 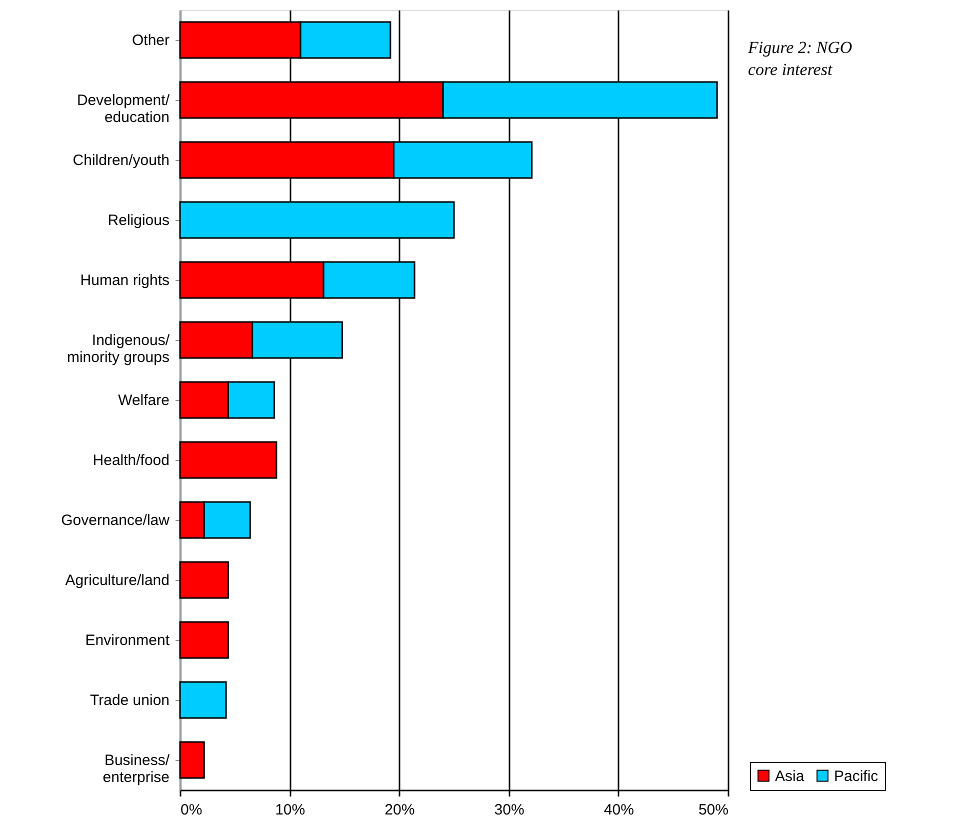 What do you see at coordinates (121, 160) in the screenshot?
I see `y-tick-label: Children/youth` at bounding box center [121, 160].